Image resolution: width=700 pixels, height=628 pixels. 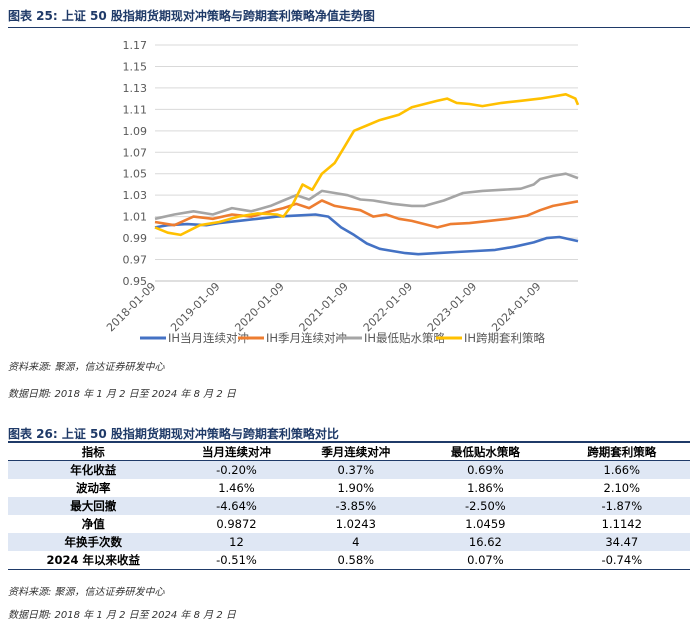 I want to click on table-header-row: 指标 当月连续对冲 季月连续对冲 最低贴水策略 跨期套利策略, so click(x=349, y=451).